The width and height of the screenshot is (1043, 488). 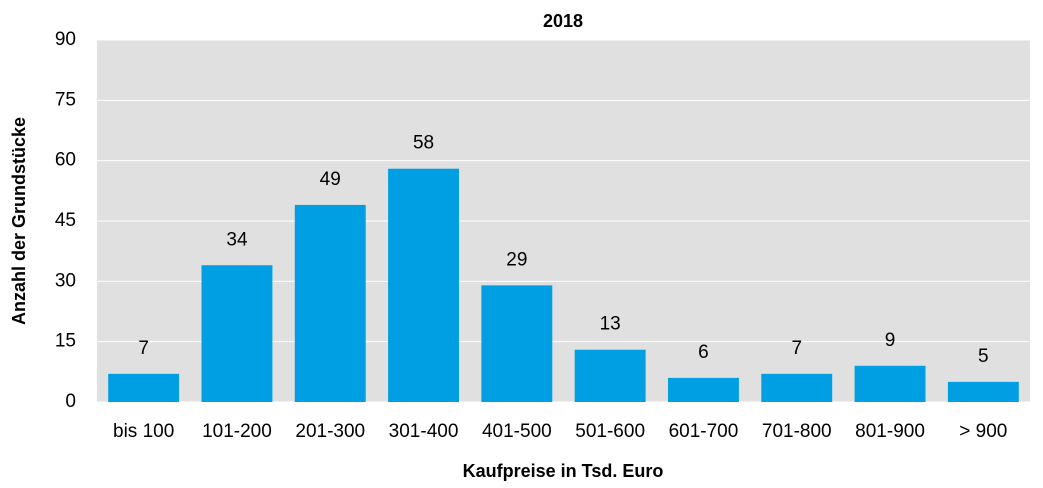 I want to click on x-tick-label: 101-200, so click(x=237, y=431).